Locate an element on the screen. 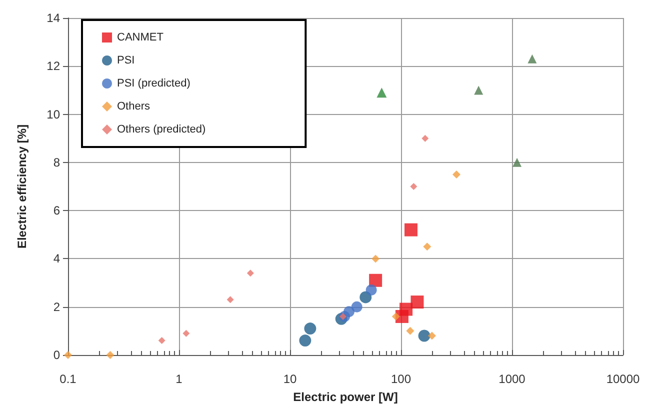 Image resolution: width=657 pixels, height=417 pixels. y-tick-label: 0 is located at coordinates (56, 355).